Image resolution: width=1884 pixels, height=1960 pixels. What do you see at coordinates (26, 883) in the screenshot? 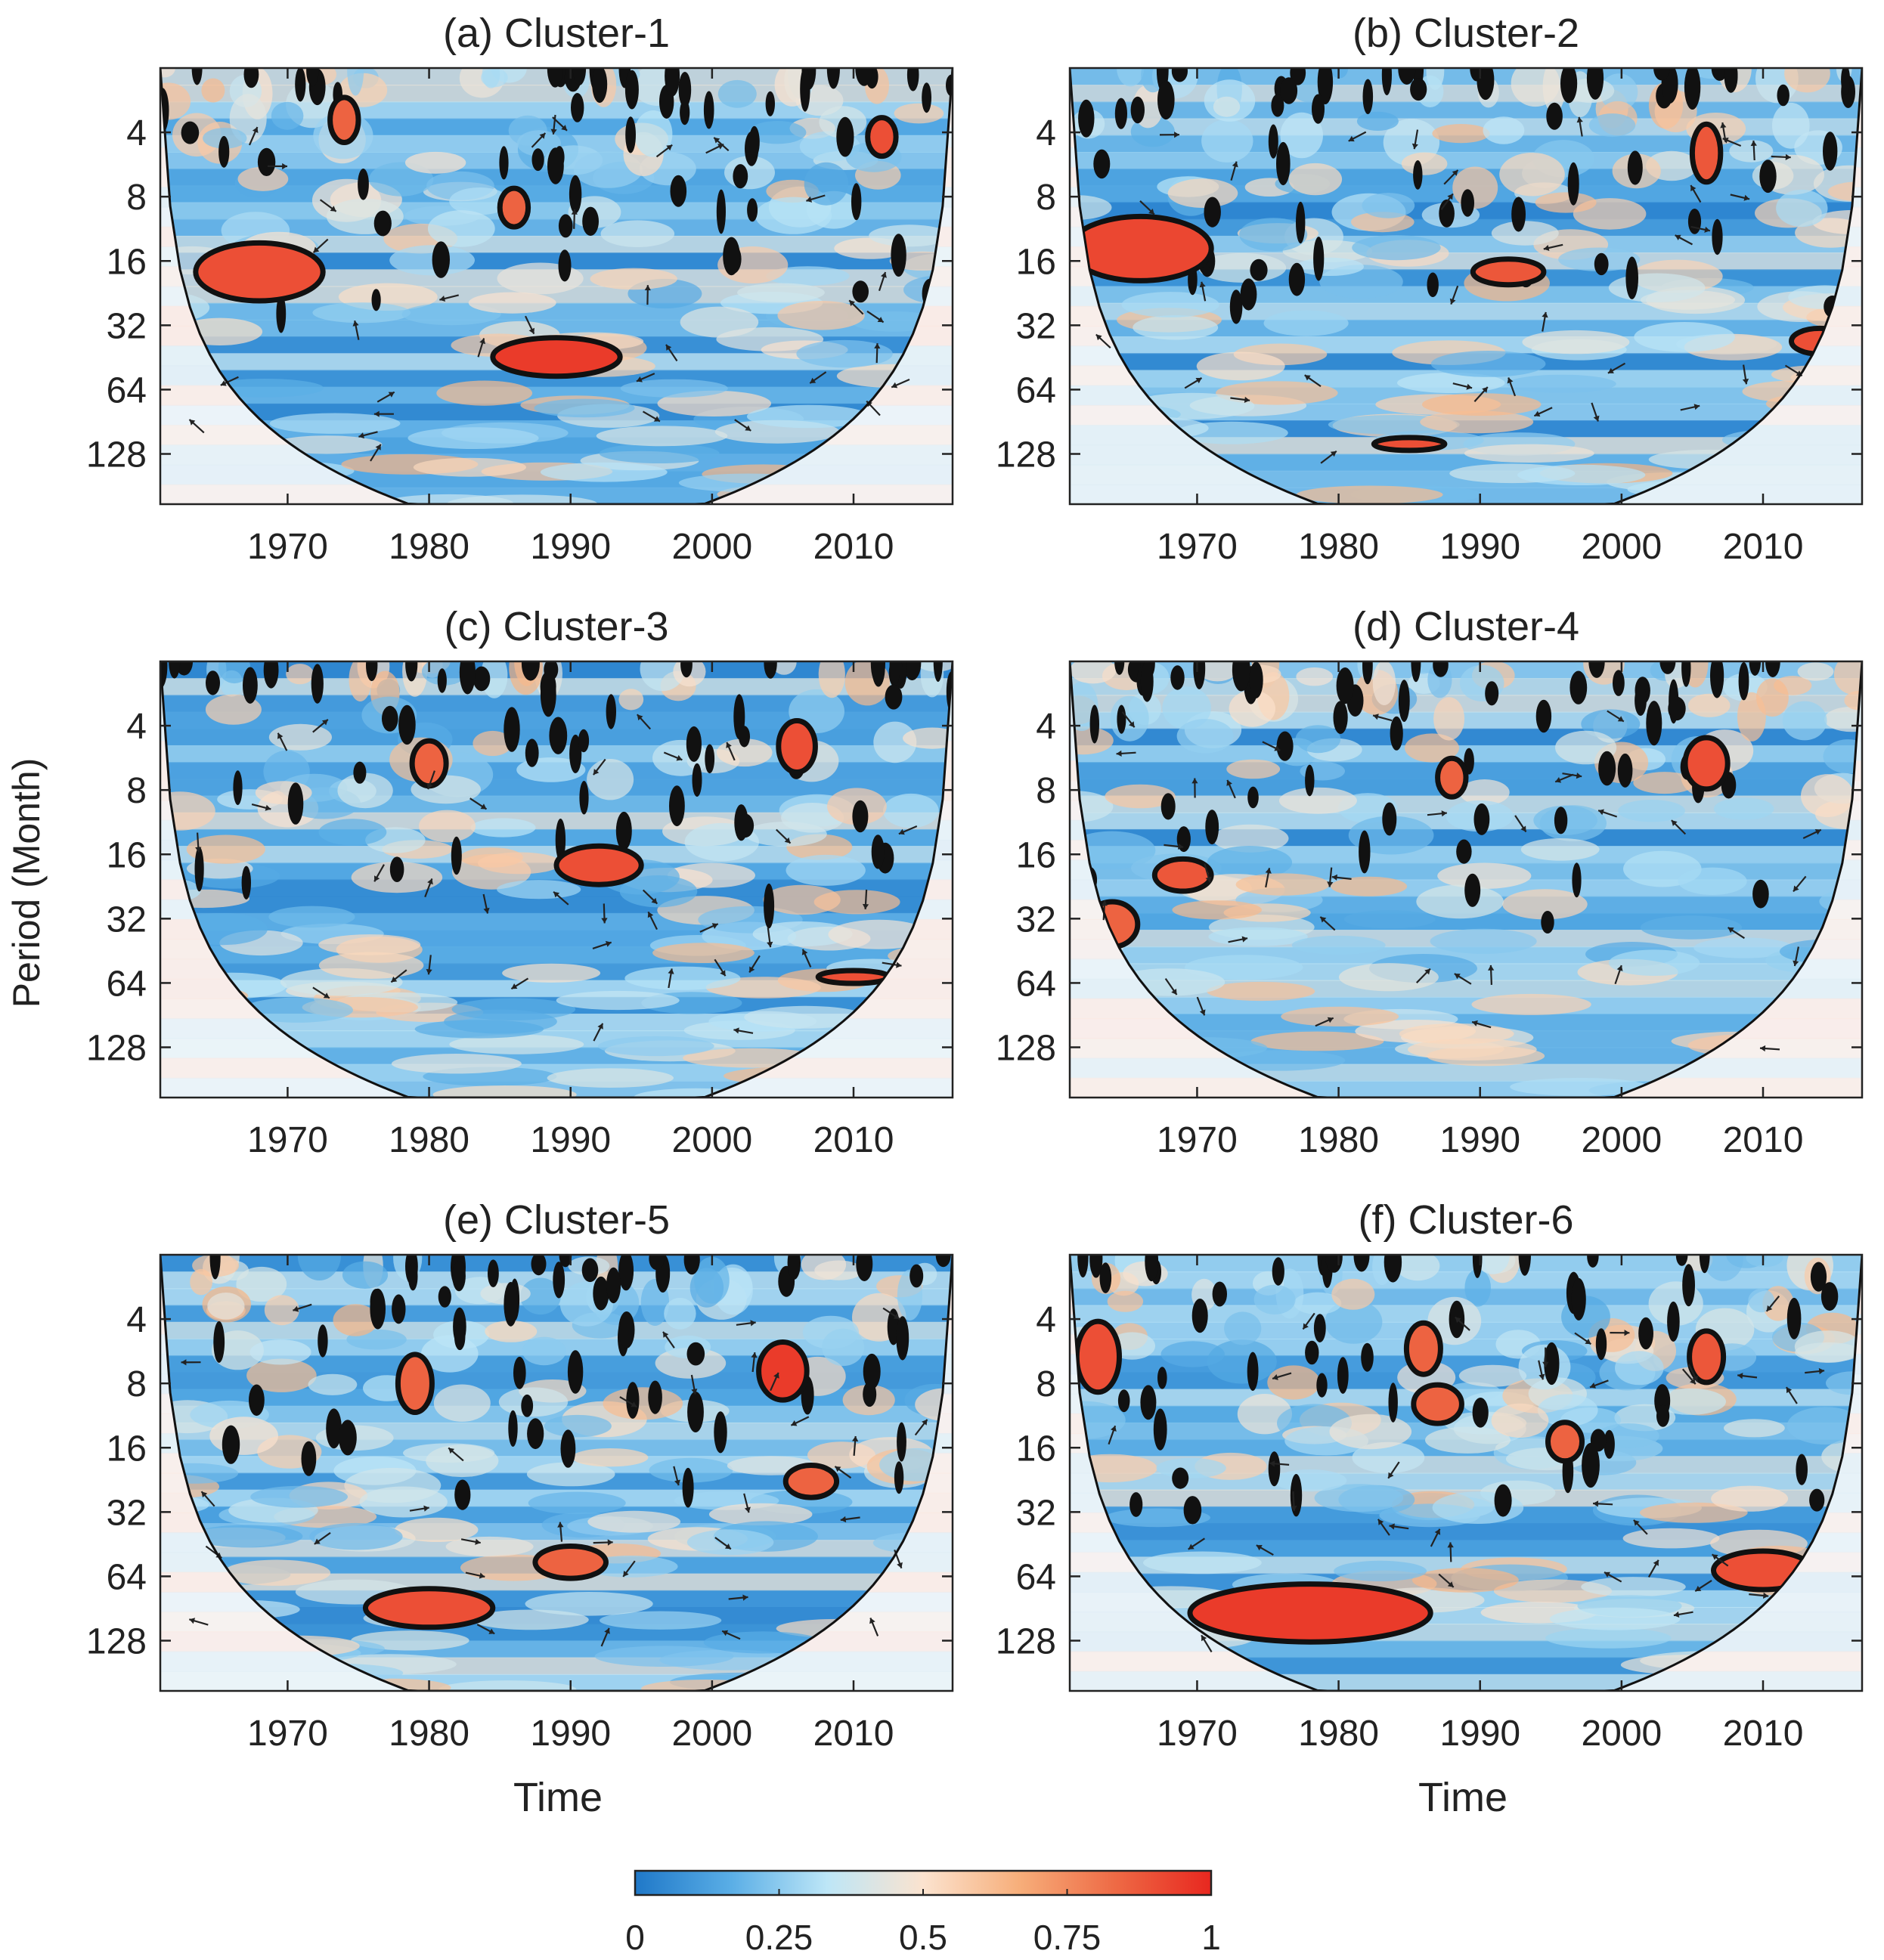
I see `y-axis-label: Period (Month)` at bounding box center [26, 883].